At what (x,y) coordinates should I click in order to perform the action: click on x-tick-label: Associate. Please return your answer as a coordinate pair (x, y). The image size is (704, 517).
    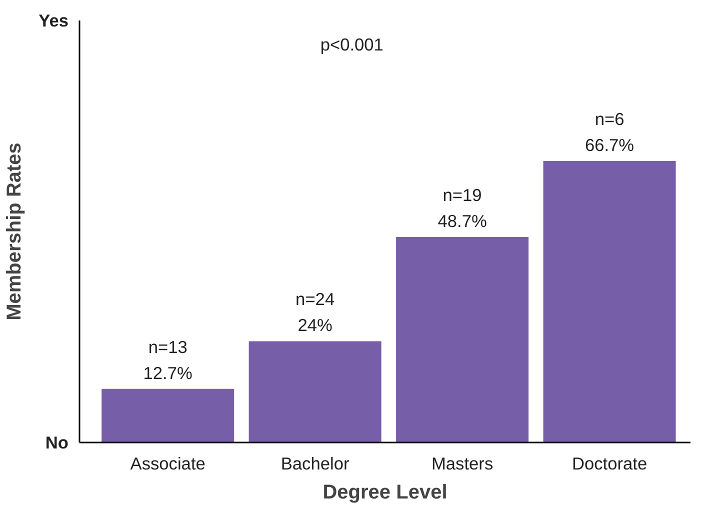
    Looking at the image, I should click on (168, 464).